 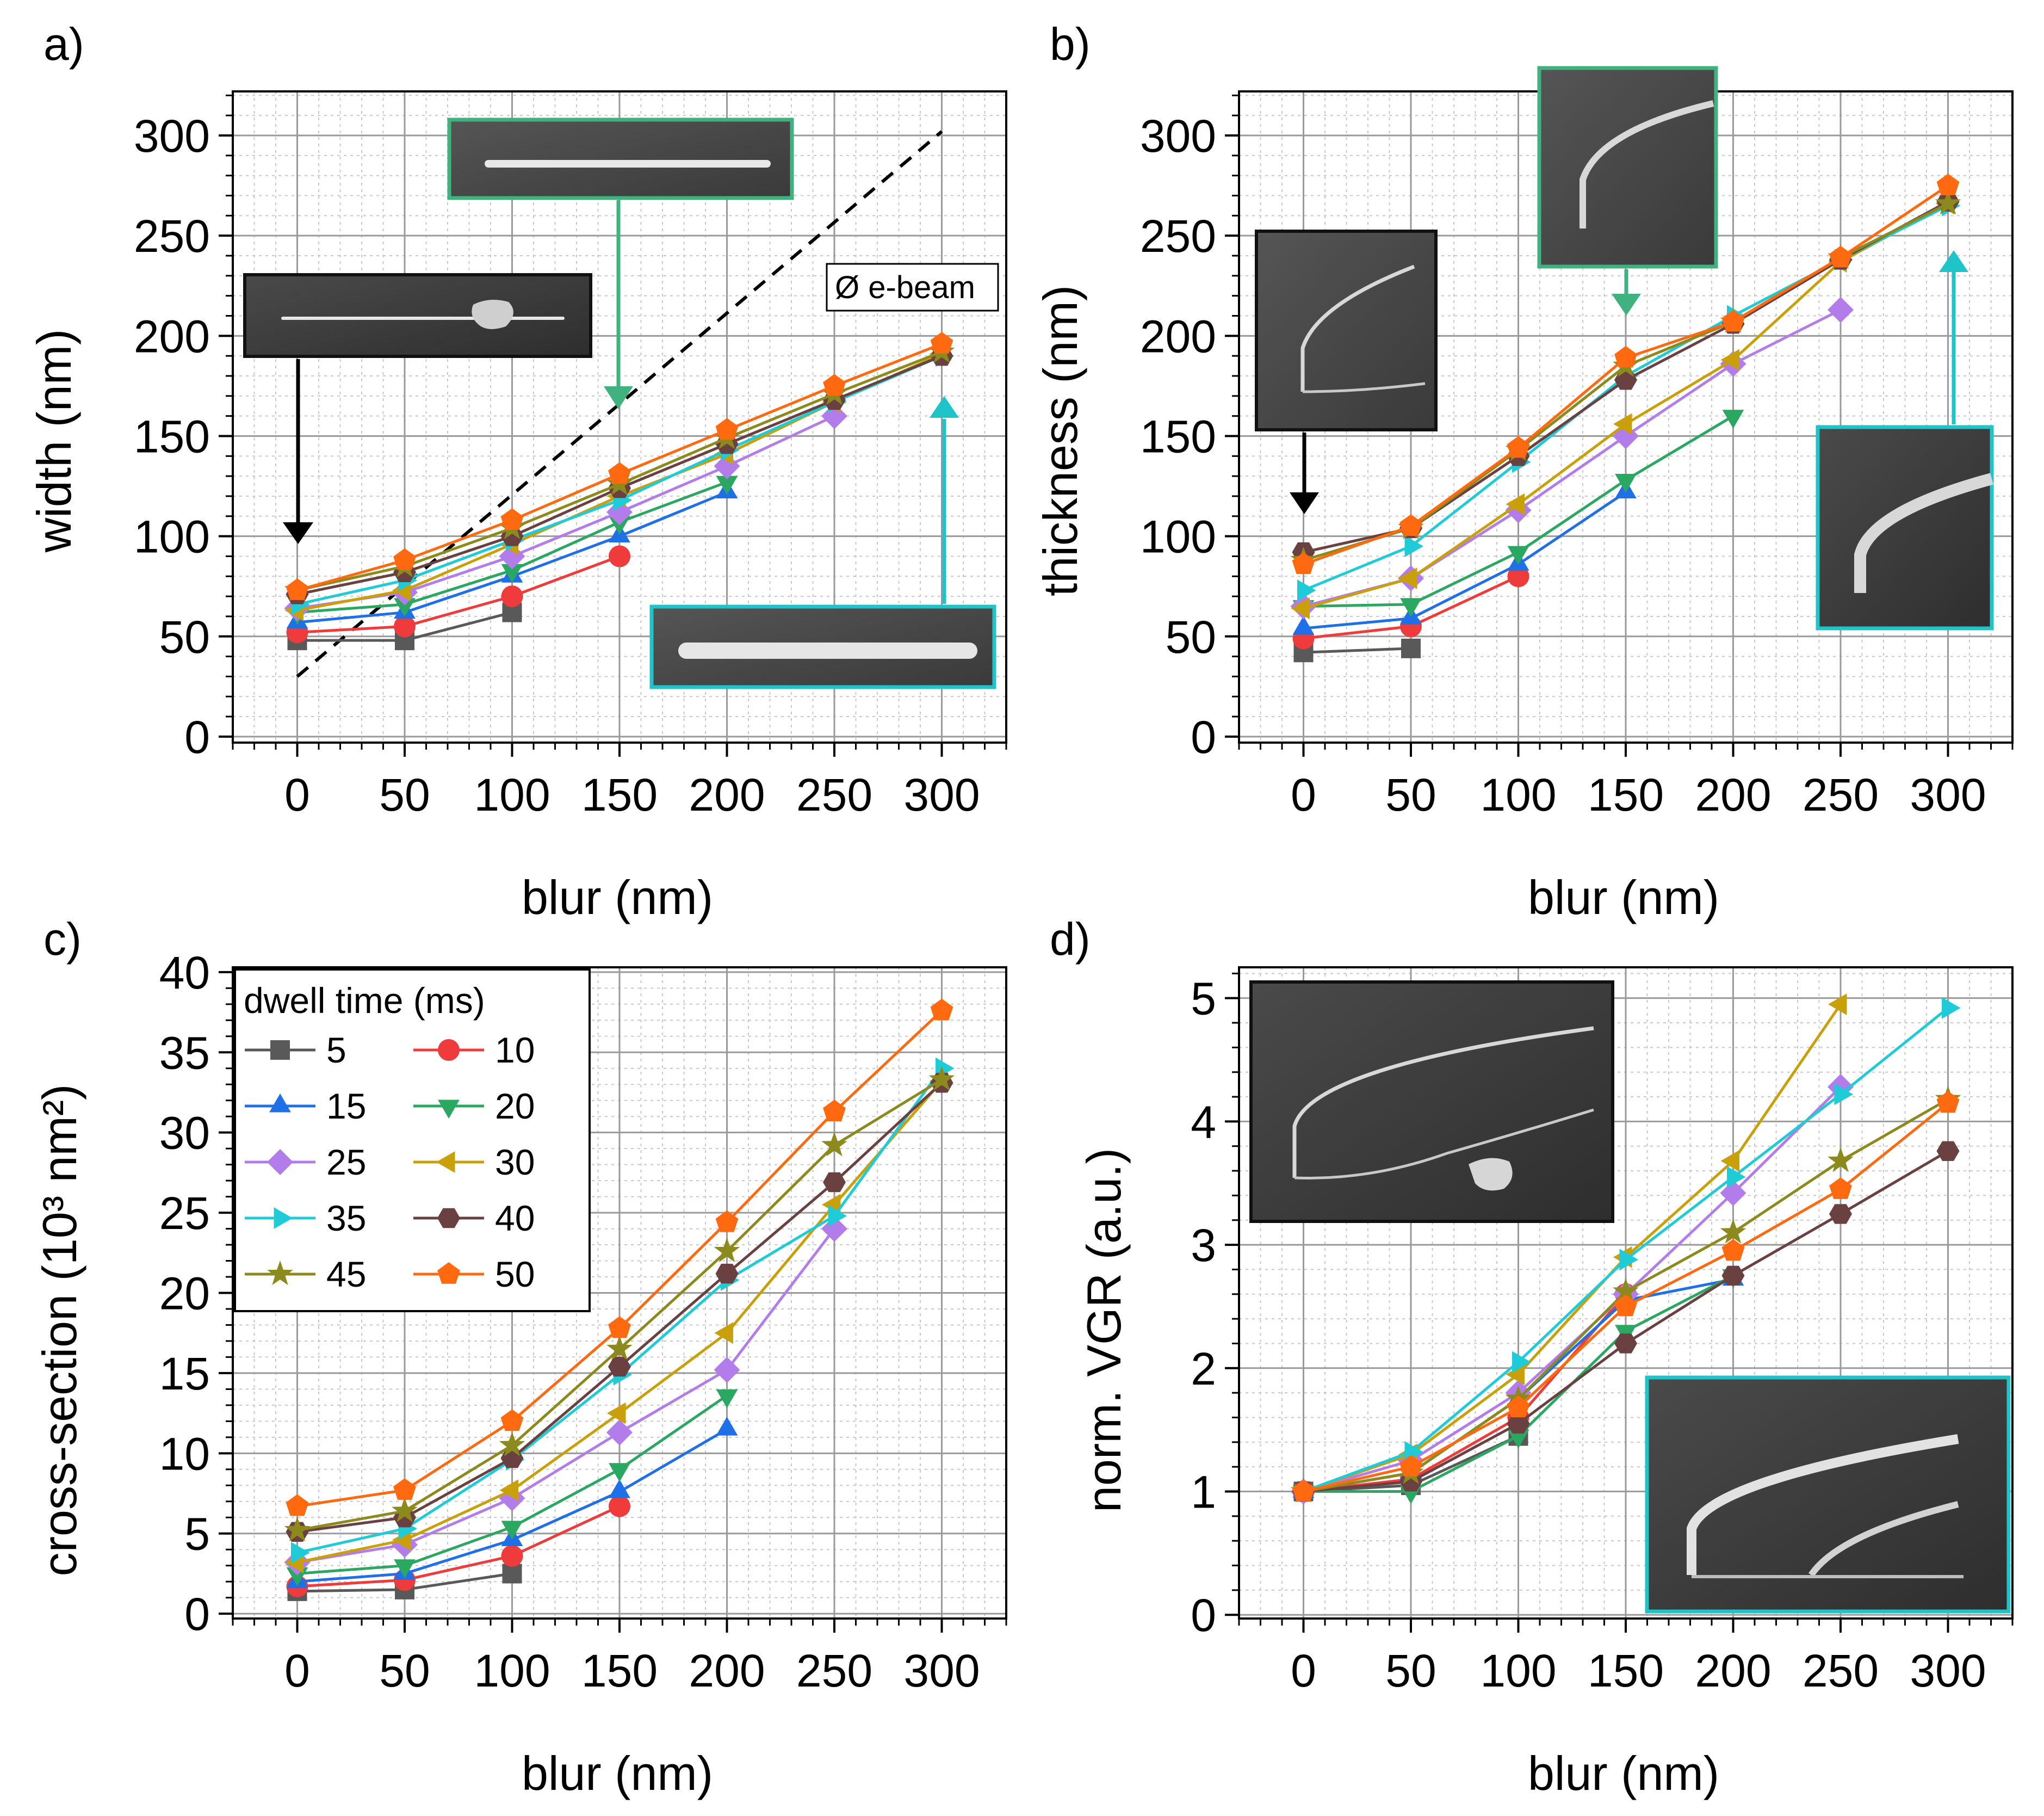 I want to click on panel-d-inset-cyan, so click(x=1828, y=1494).